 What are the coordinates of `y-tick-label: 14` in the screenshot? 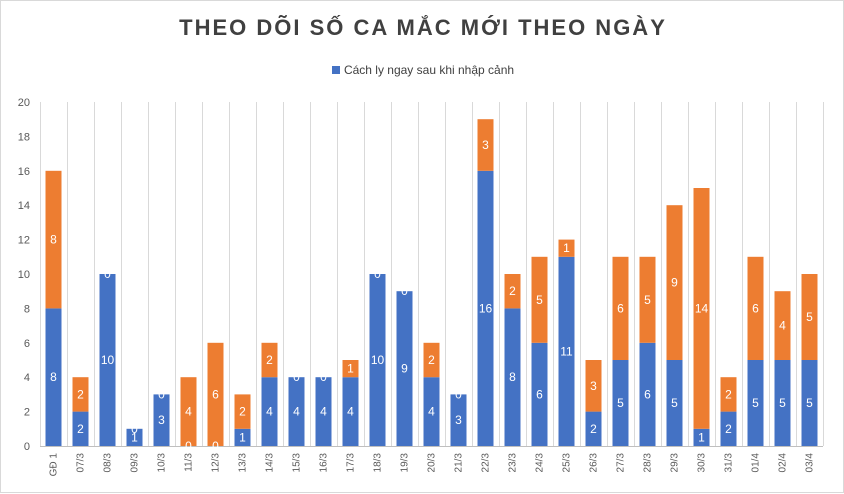 It's located at (24, 206).